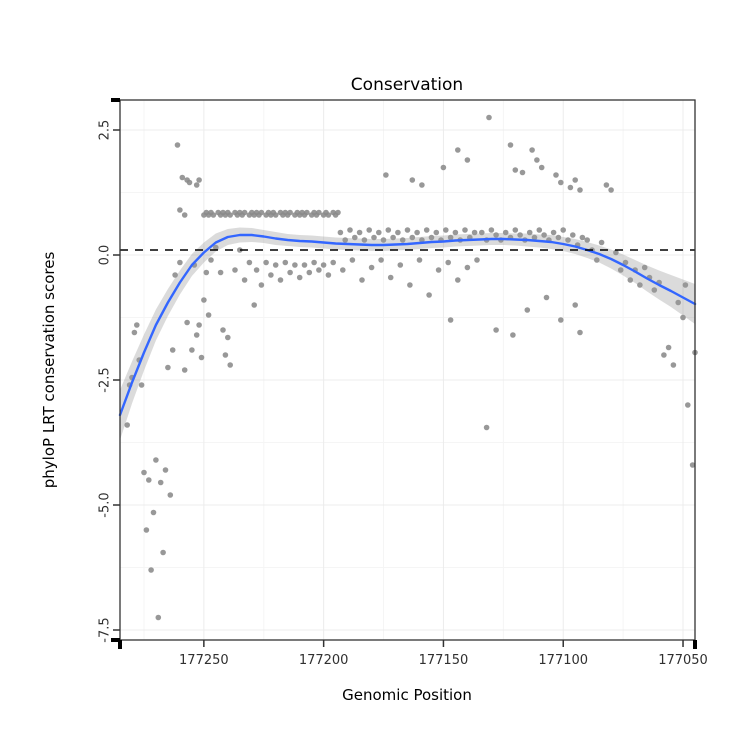  What do you see at coordinates (324, 660) in the screenshot?
I see `x-tick-label: 177200` at bounding box center [324, 660].